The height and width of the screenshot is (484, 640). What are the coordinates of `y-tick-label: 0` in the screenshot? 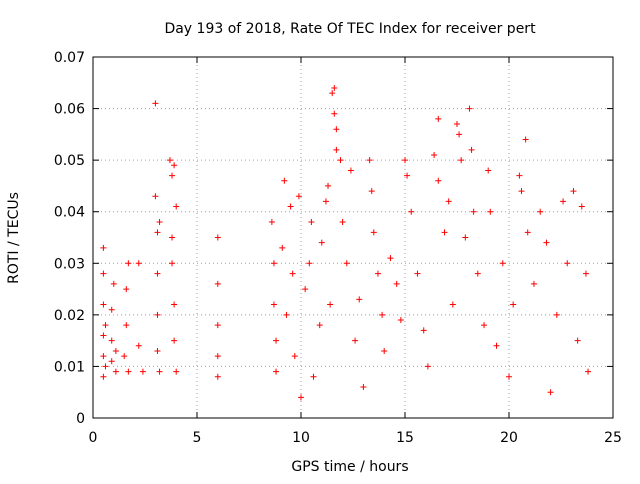 It's located at (80, 419).